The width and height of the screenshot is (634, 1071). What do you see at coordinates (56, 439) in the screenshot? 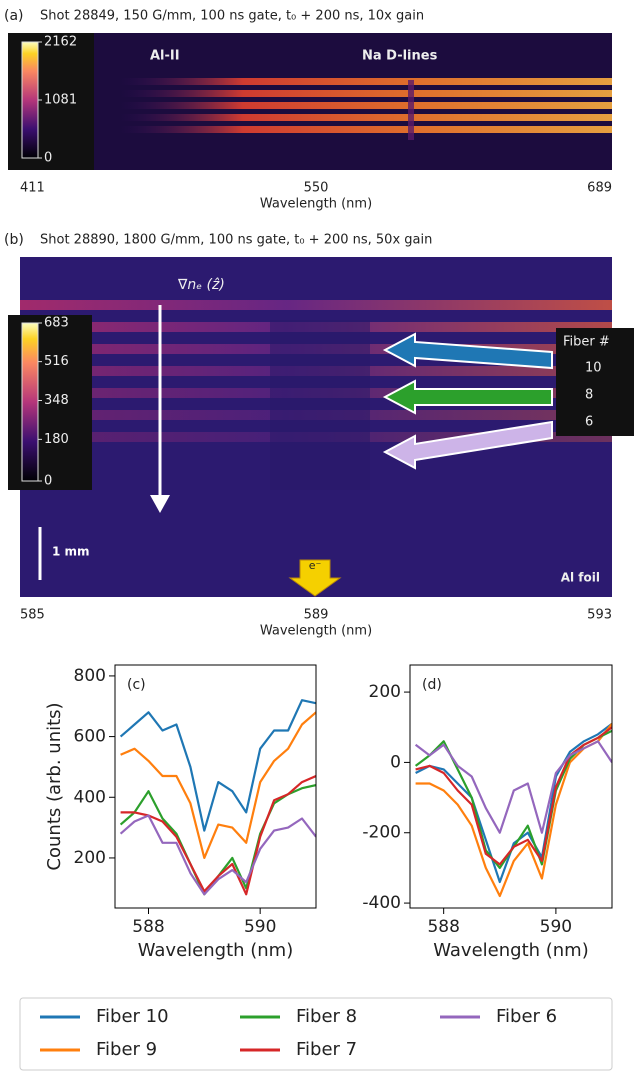
I see `colorbar-tick-label: 180` at bounding box center [56, 439].